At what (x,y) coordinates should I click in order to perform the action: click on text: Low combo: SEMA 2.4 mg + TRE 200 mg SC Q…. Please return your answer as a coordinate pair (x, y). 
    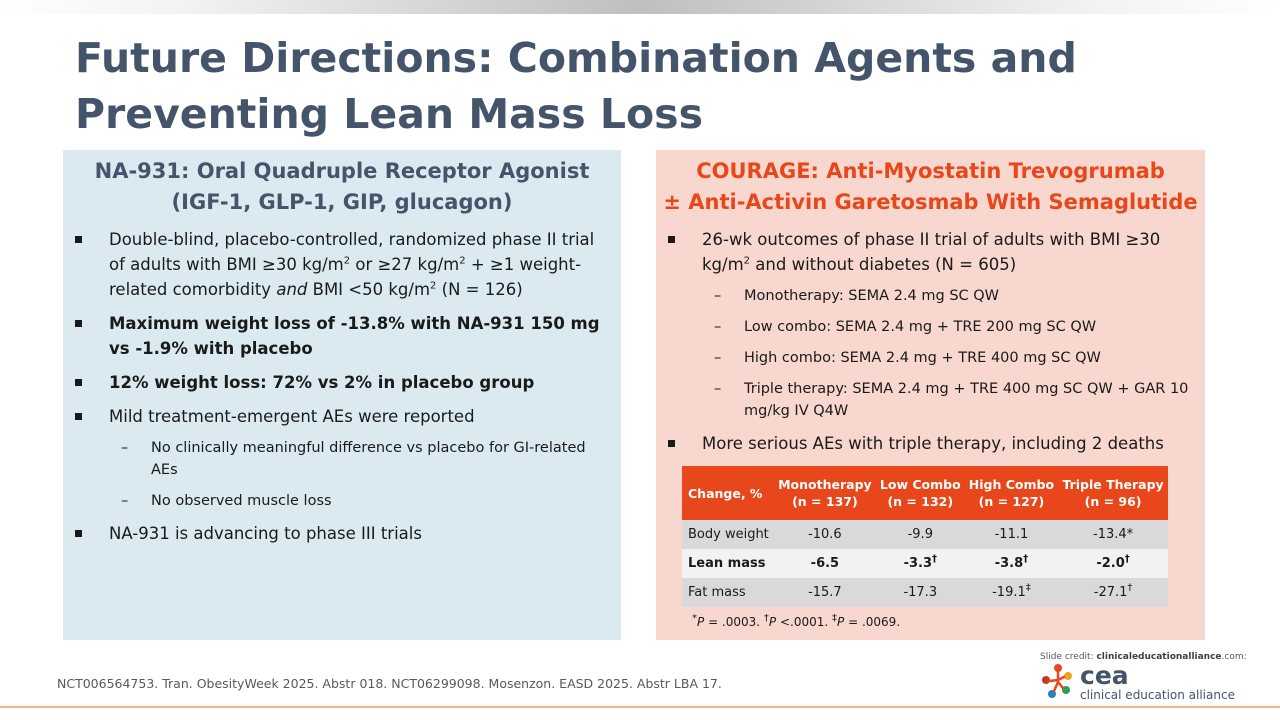
    Looking at the image, I should click on (920, 327).